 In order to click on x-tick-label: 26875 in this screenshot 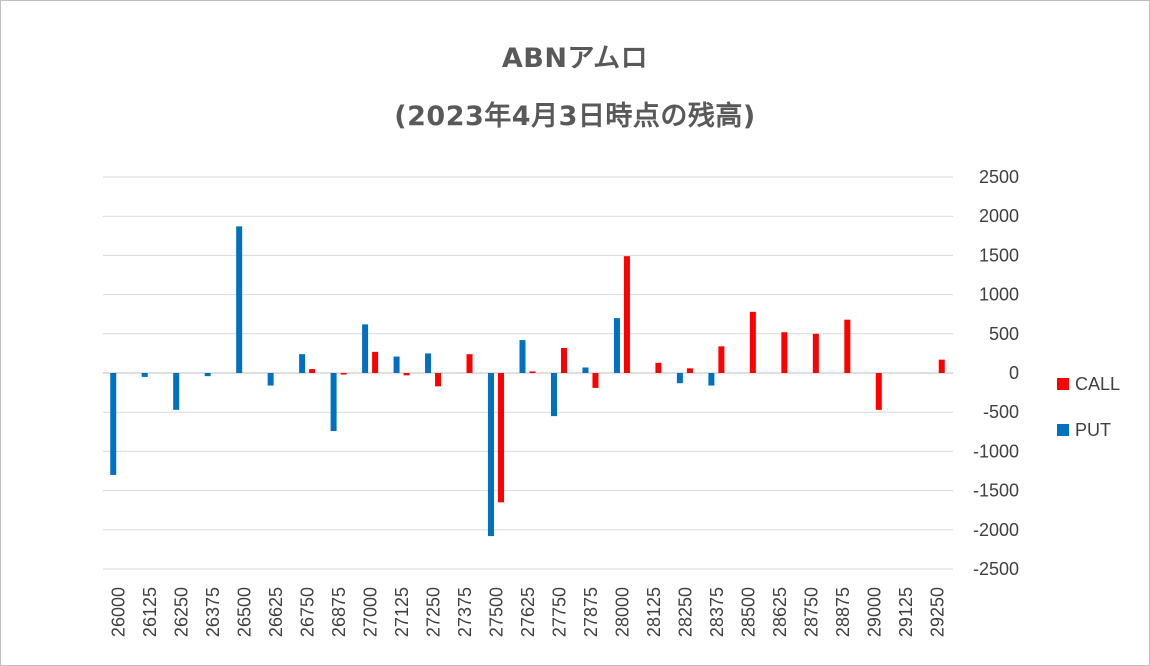, I will do `click(339, 612)`.